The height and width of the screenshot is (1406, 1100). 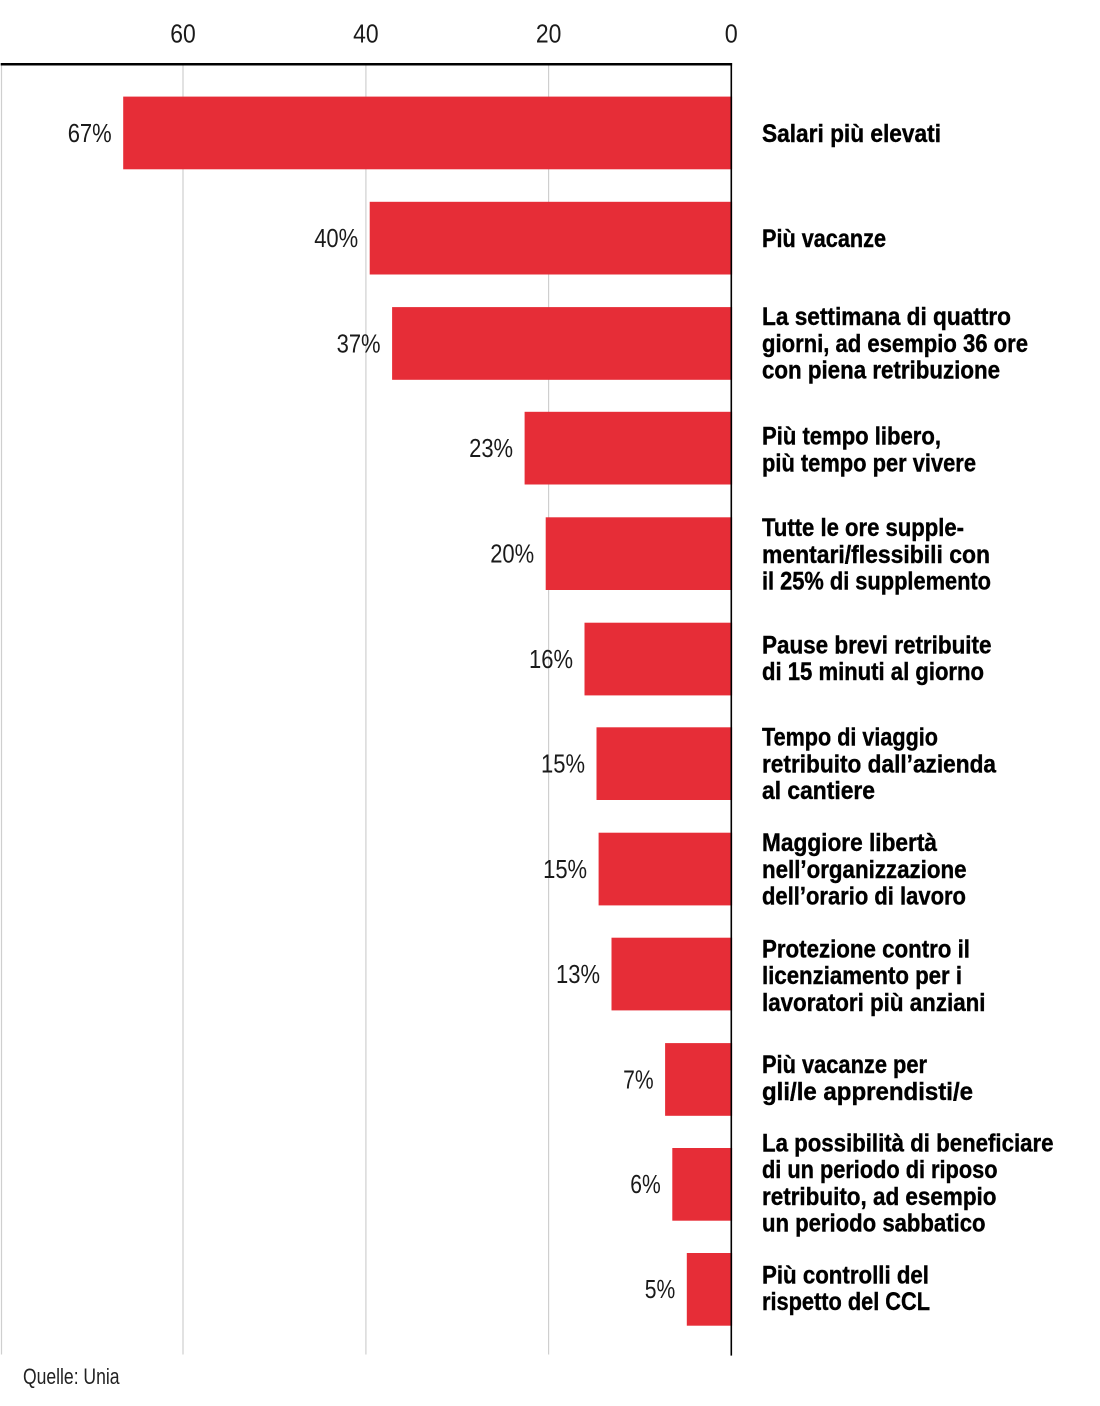 What do you see at coordinates (874, 1003) in the screenshot?
I see `svg-text: lavoratori più anziani` at bounding box center [874, 1003].